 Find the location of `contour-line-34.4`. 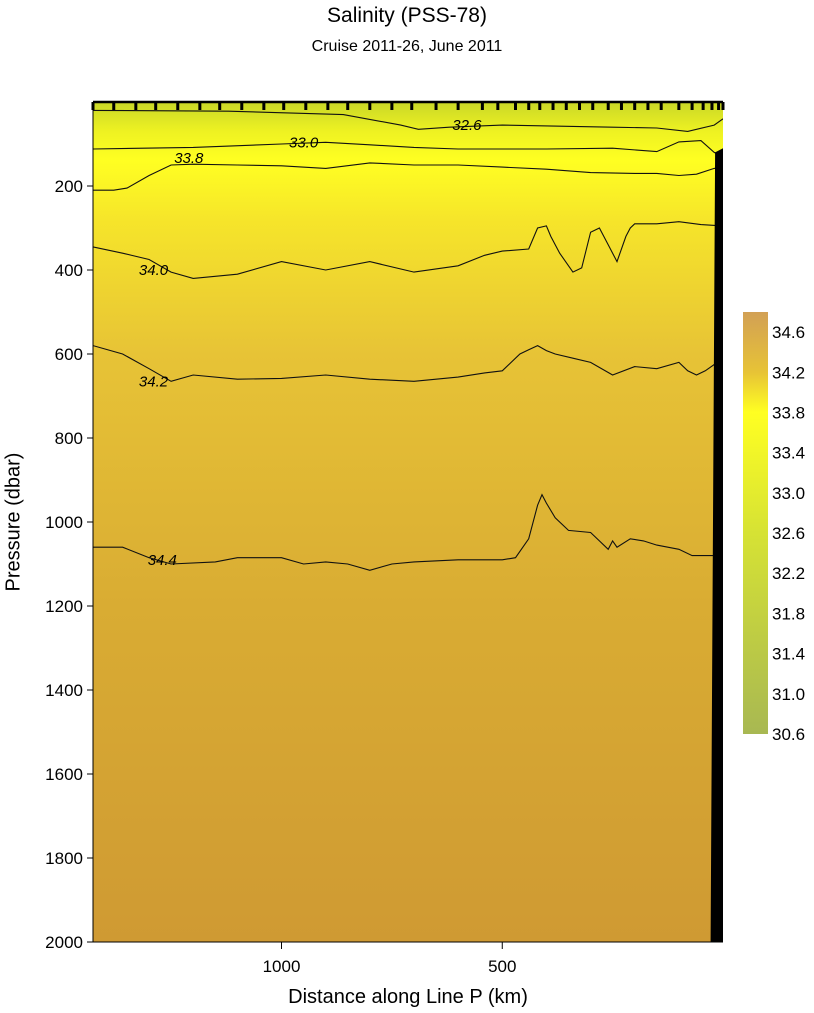

contour-line-34.4 is located at coordinates (408, 532).